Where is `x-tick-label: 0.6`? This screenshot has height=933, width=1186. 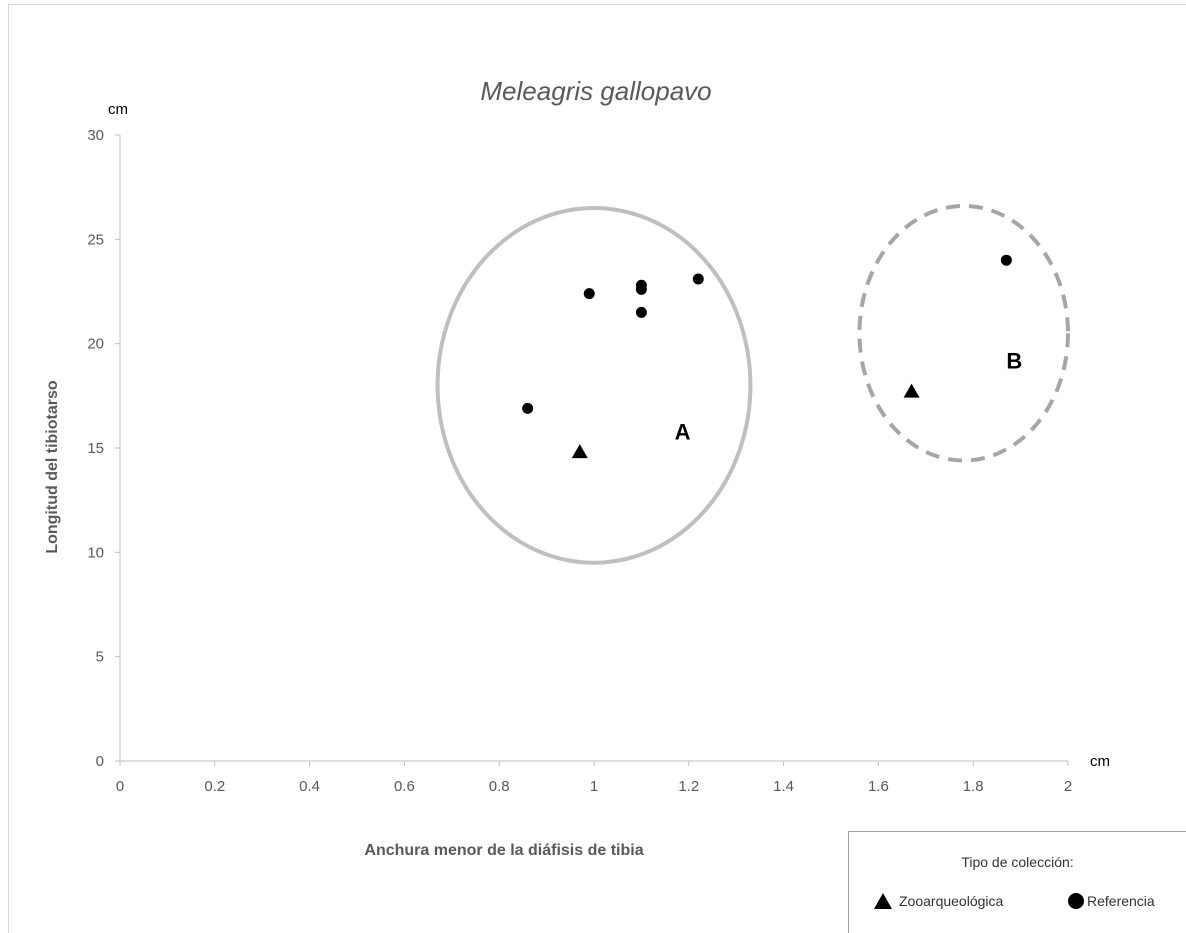 x-tick-label: 0.6 is located at coordinates (404, 786).